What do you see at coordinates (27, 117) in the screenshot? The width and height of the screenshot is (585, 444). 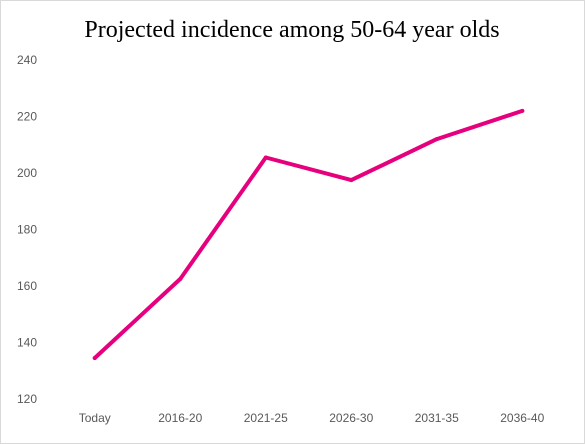 I see `y-tick-label: 220` at bounding box center [27, 117].